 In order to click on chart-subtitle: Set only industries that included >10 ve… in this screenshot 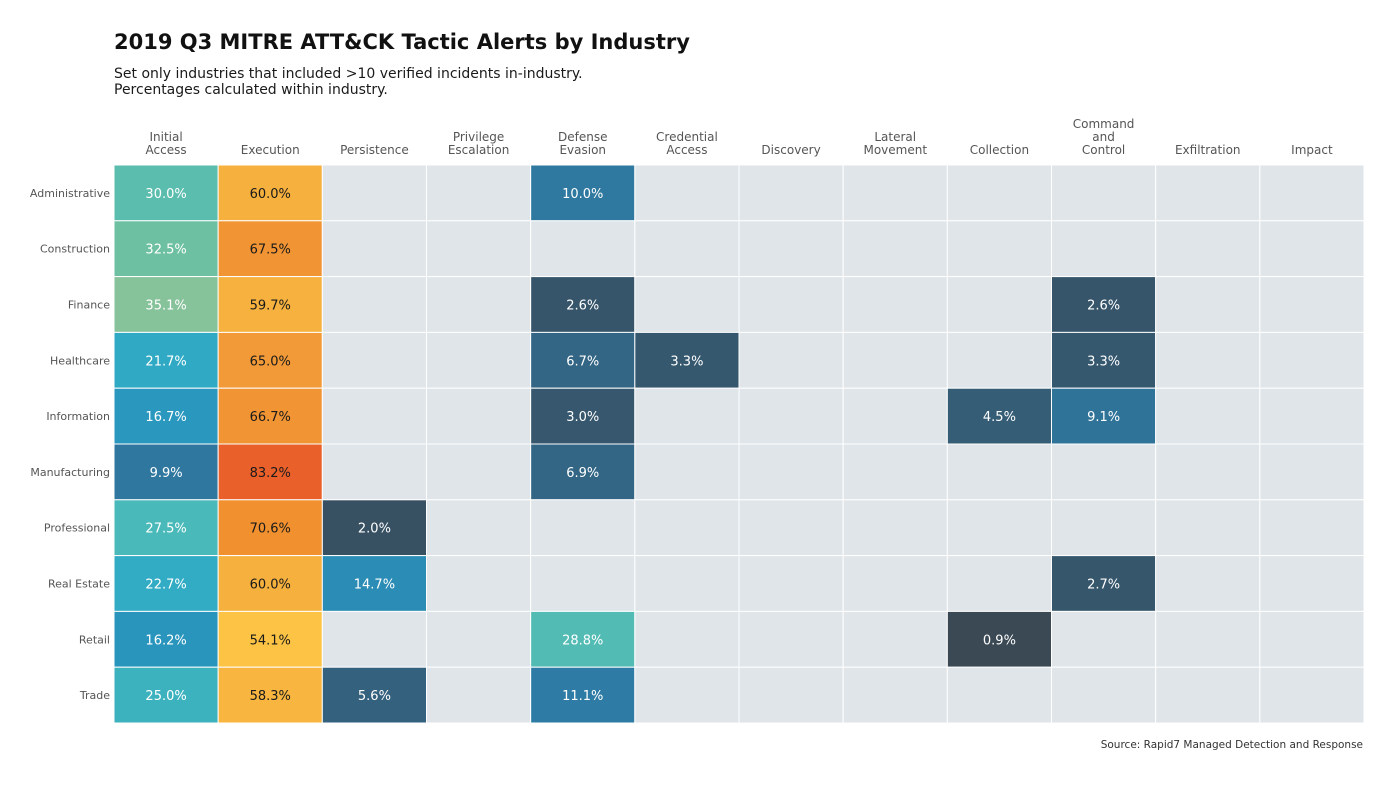, I will do `click(348, 82)`.